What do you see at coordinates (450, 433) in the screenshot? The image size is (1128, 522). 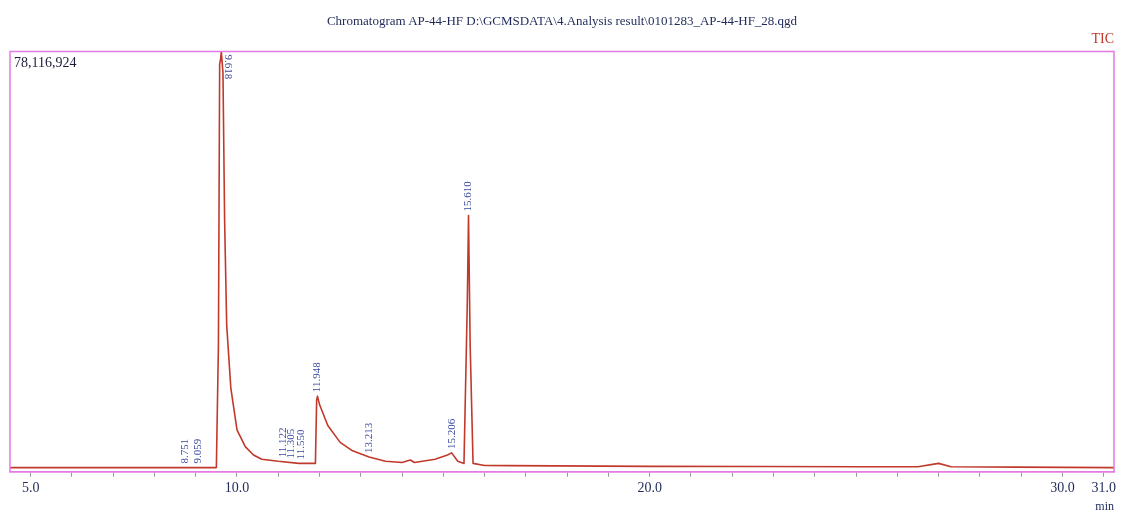 I see `annotation: 15.206` at bounding box center [450, 433].